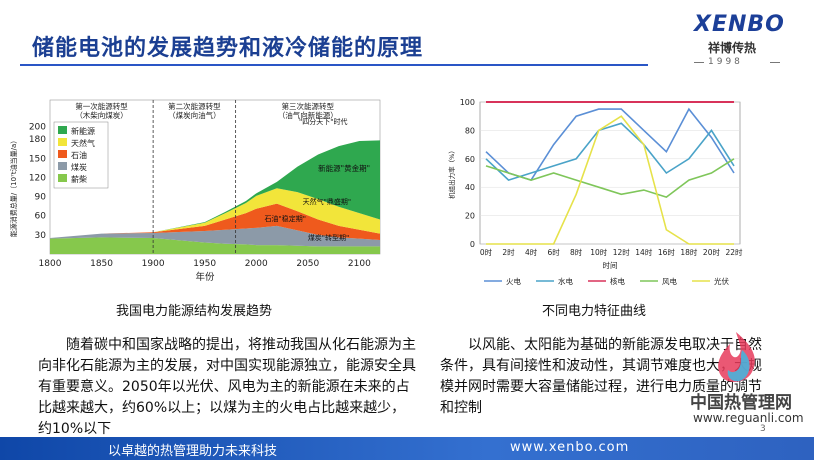 Image resolution: width=814 pixels, height=460 pixels. I want to click on y-axis-label: 能源消费总量/（10⁷t油当量/a）, so click(13, 187).